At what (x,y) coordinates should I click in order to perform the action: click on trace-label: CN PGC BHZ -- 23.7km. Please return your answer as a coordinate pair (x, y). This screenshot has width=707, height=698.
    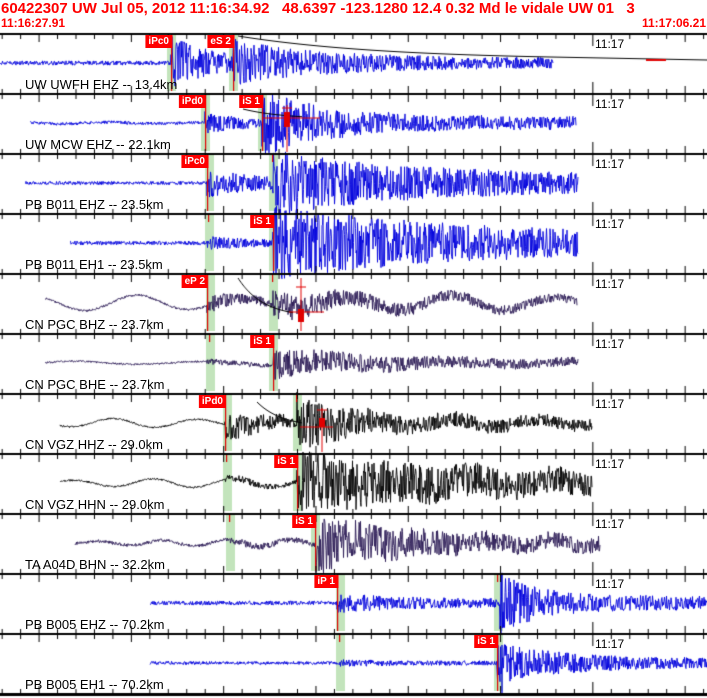
    Looking at the image, I should click on (94, 324).